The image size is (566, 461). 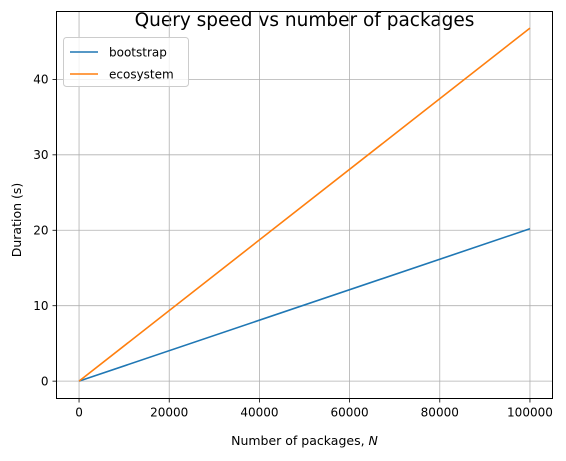 What do you see at coordinates (138, 53) in the screenshot?
I see `legend-label-bootstrap: bootstrap` at bounding box center [138, 53].